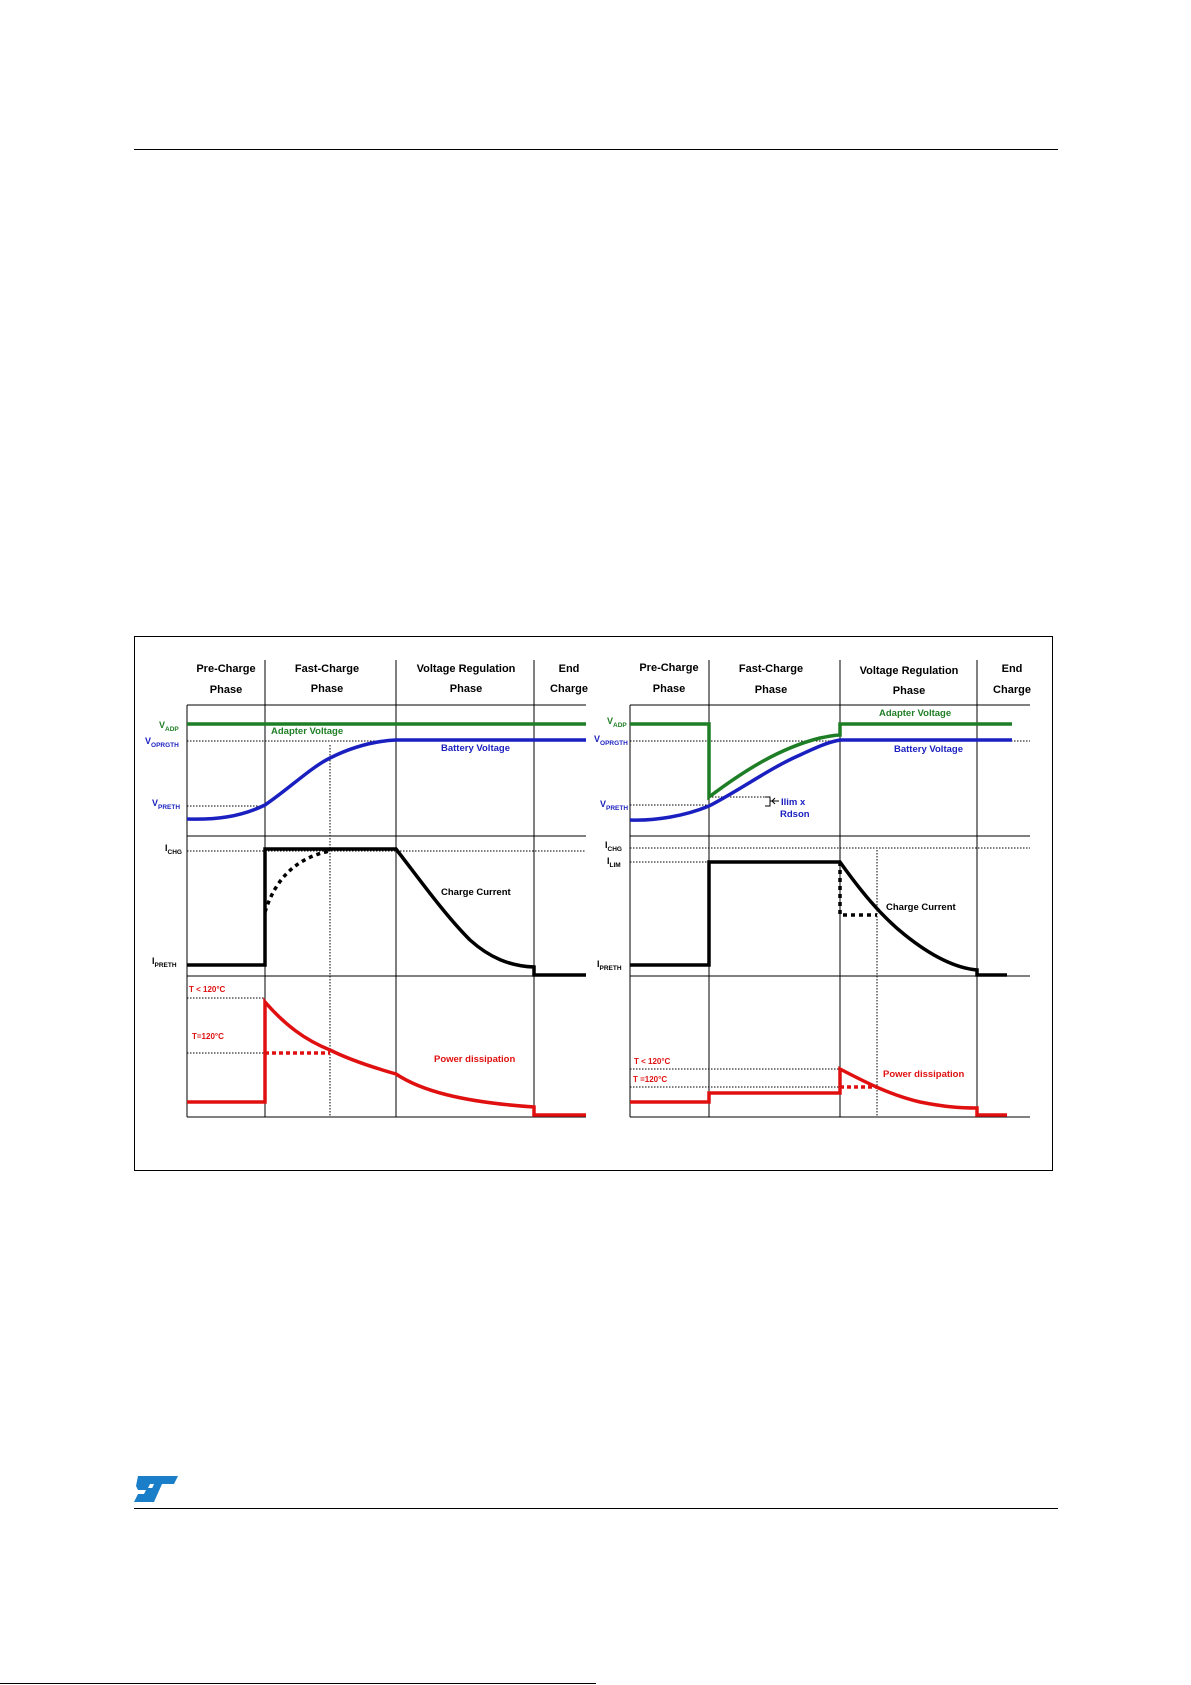 This screenshot has height=1685, width=1191. I want to click on left-temp-eq-label: T=120°C, so click(208, 1036).